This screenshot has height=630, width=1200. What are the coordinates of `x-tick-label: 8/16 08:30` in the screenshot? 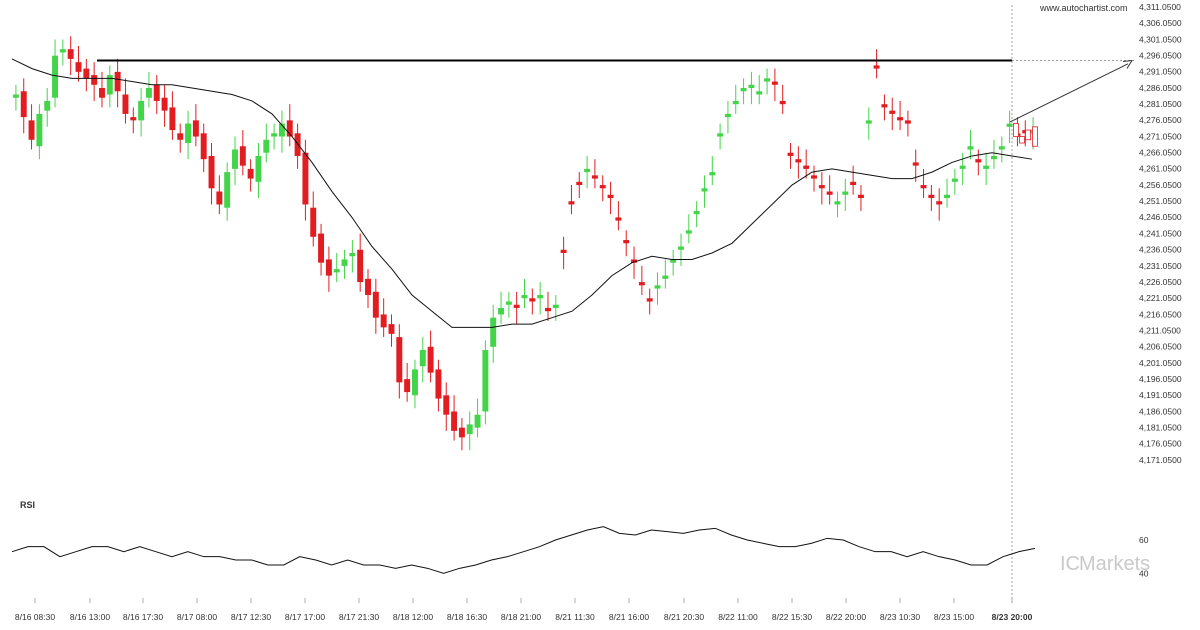 It's located at (35, 617).